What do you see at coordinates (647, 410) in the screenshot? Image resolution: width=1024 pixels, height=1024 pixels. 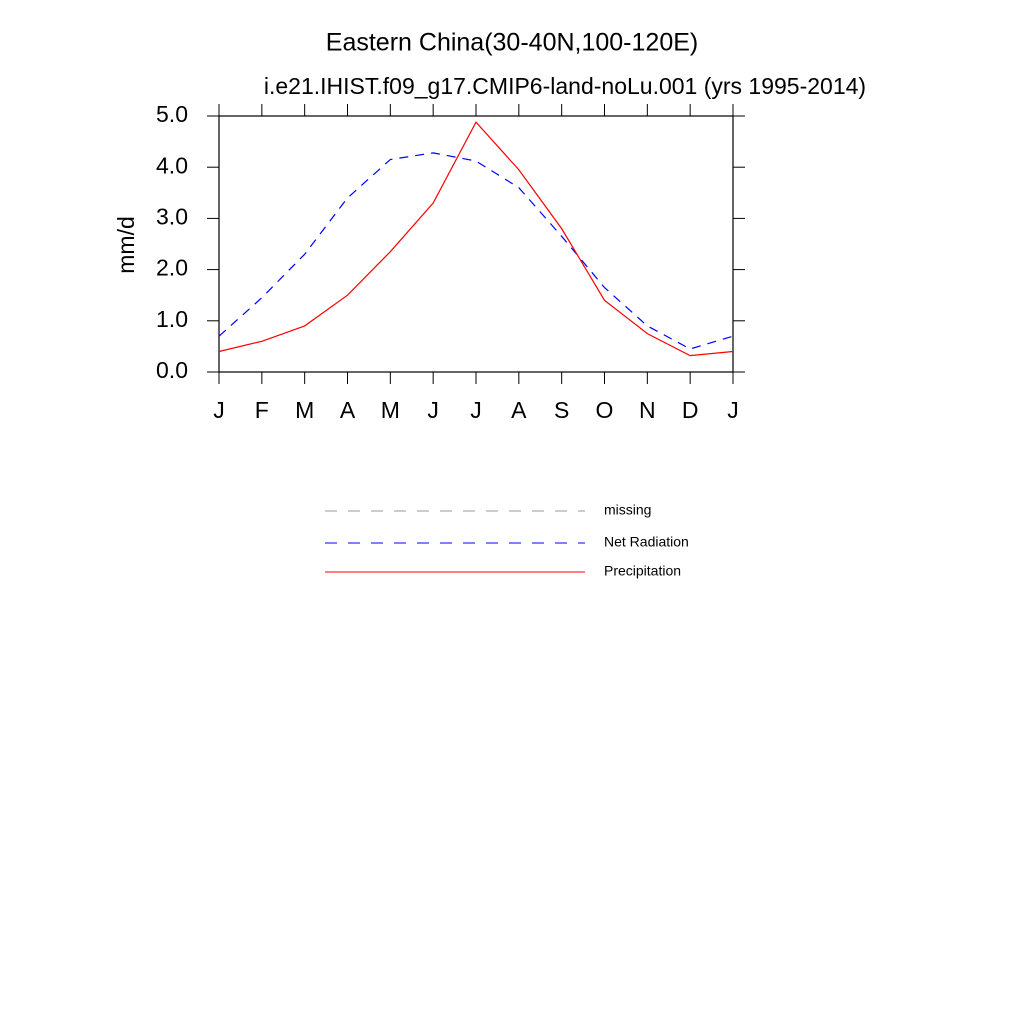 I see `x-tick-label: N` at bounding box center [647, 410].